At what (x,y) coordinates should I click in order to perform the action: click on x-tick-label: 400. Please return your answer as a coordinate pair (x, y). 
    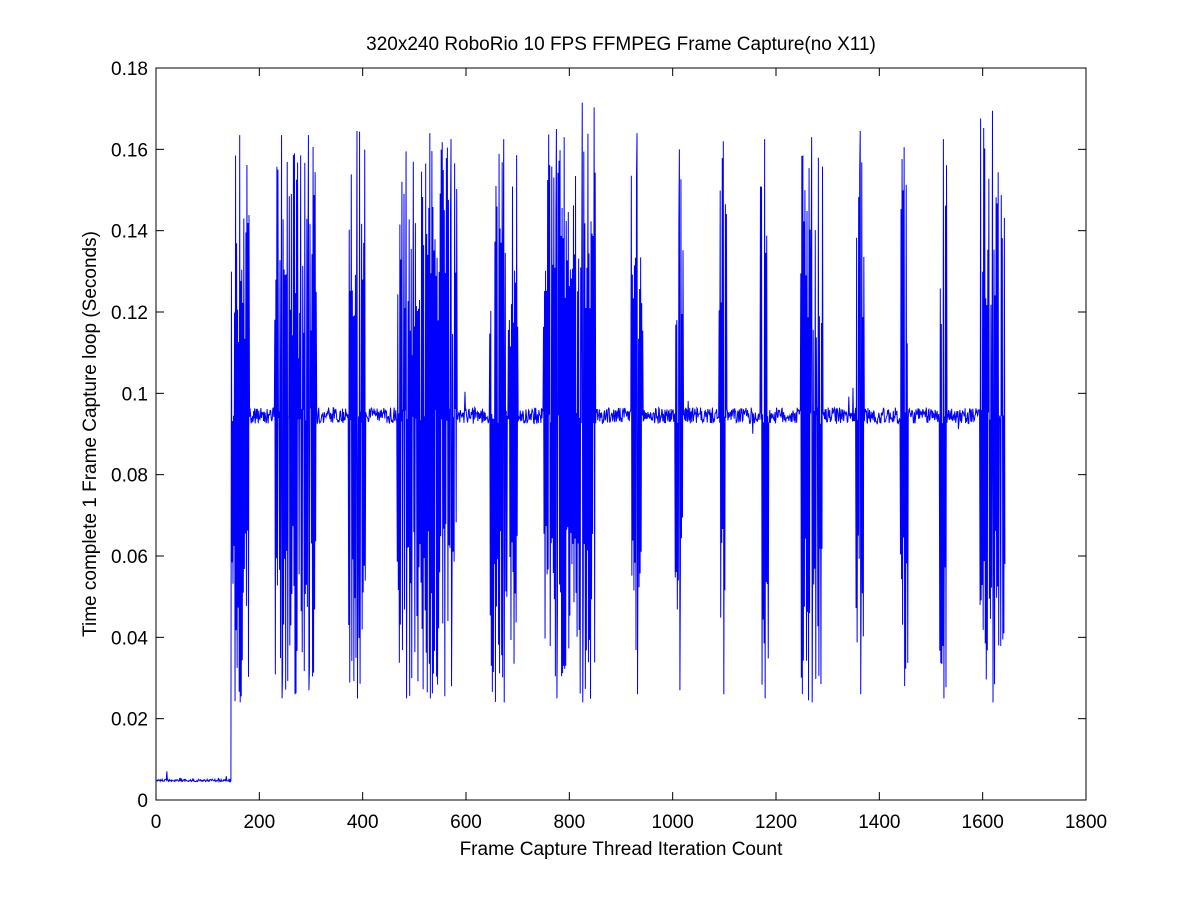
    Looking at the image, I should click on (363, 822).